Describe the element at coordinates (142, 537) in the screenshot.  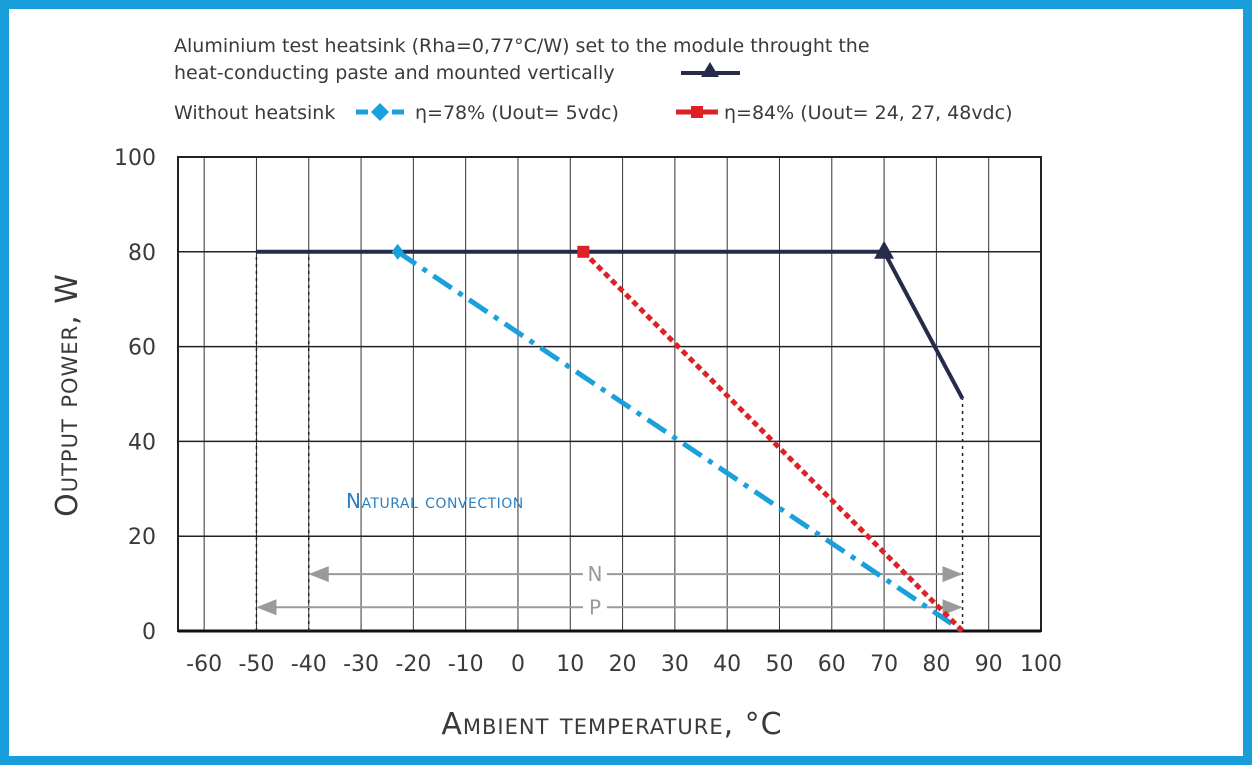
I see `y-tick-label: 20` at that location.